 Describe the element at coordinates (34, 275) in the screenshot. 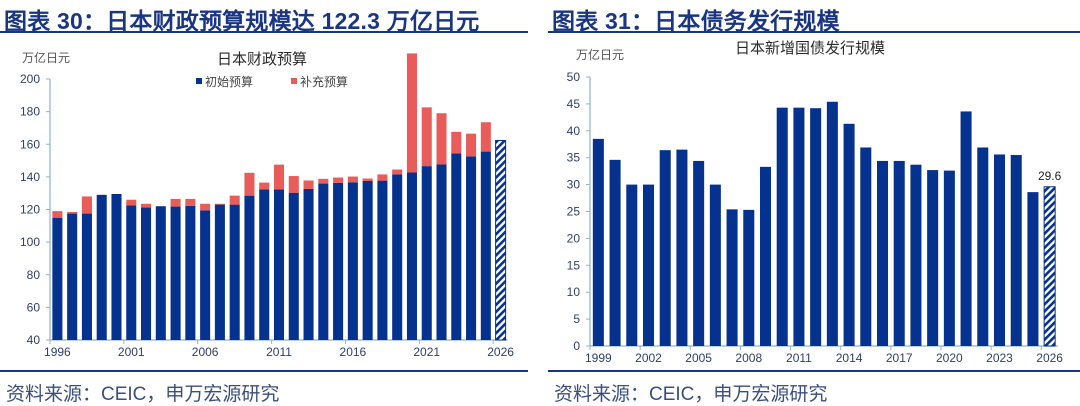

I see `y-tick-label: 80` at that location.